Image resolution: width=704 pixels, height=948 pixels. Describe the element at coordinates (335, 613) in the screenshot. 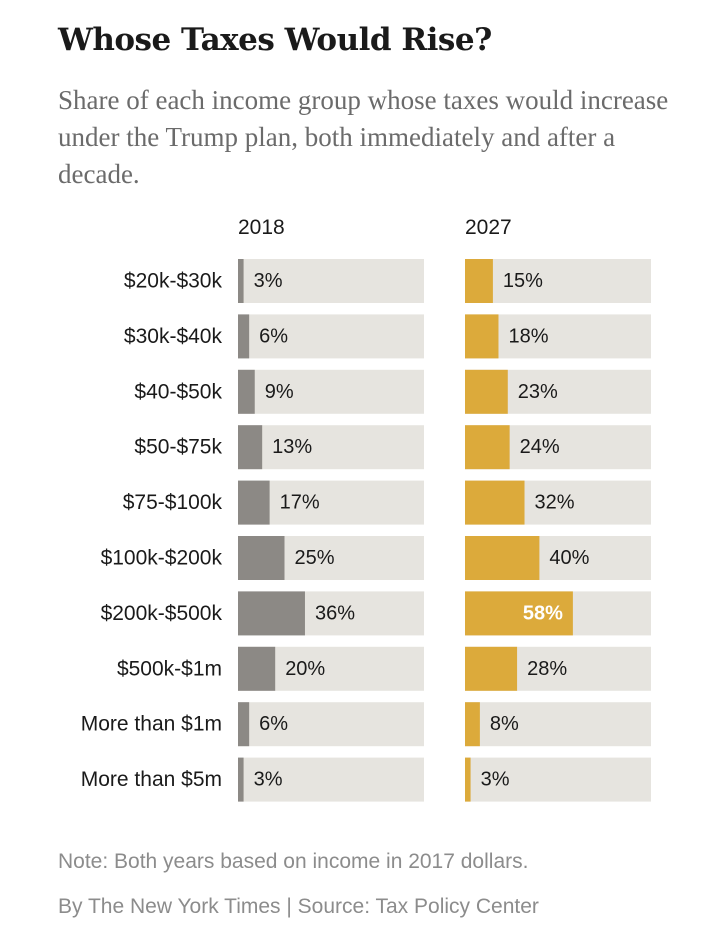

I see `bar-value-label: 36%` at that location.